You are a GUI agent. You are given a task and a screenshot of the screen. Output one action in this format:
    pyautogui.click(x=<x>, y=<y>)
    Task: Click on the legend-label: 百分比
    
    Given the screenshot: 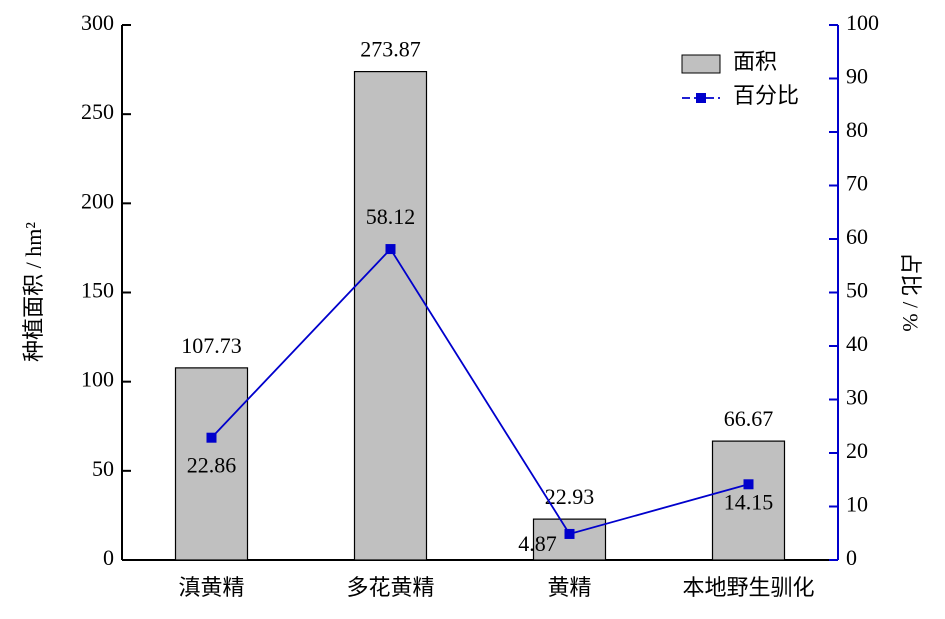 What is the action you would take?
    pyautogui.click(x=766, y=95)
    